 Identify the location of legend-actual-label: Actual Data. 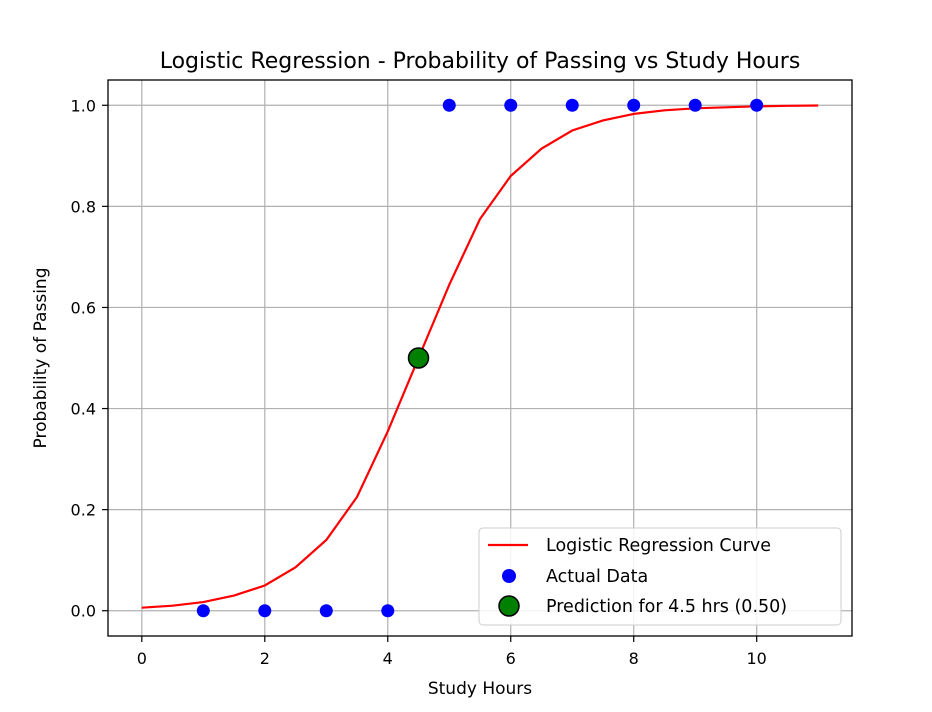
(597, 577).